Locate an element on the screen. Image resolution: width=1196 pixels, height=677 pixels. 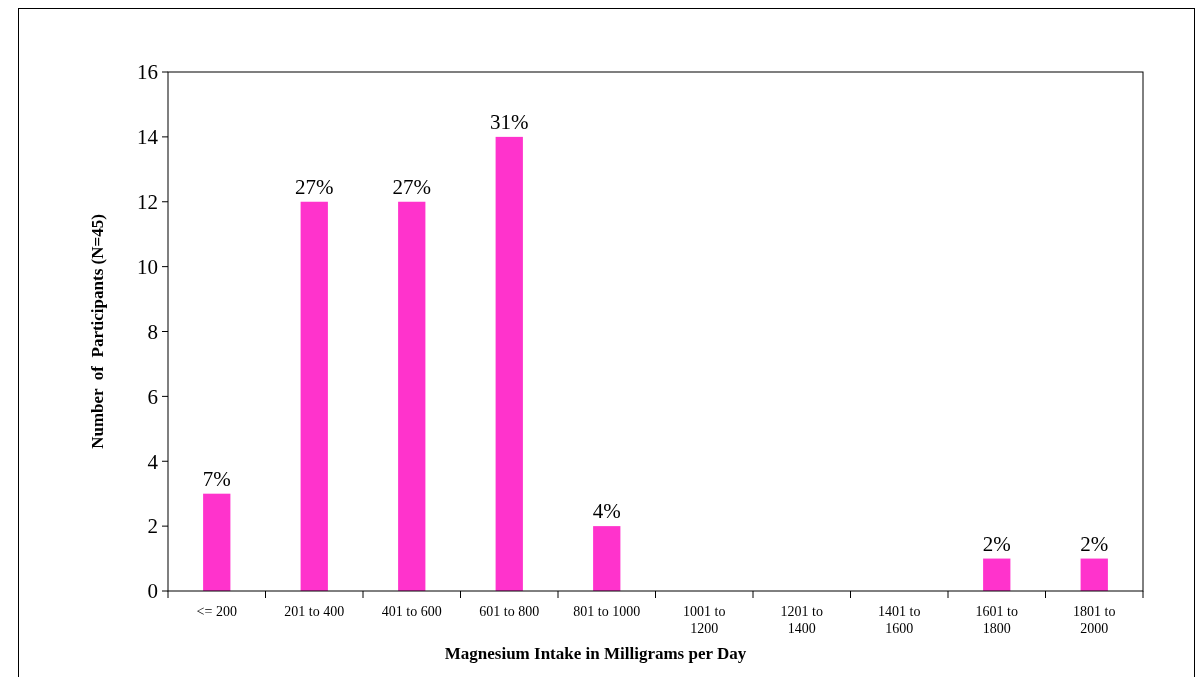
y-tick-label: 14 is located at coordinates (148, 137).